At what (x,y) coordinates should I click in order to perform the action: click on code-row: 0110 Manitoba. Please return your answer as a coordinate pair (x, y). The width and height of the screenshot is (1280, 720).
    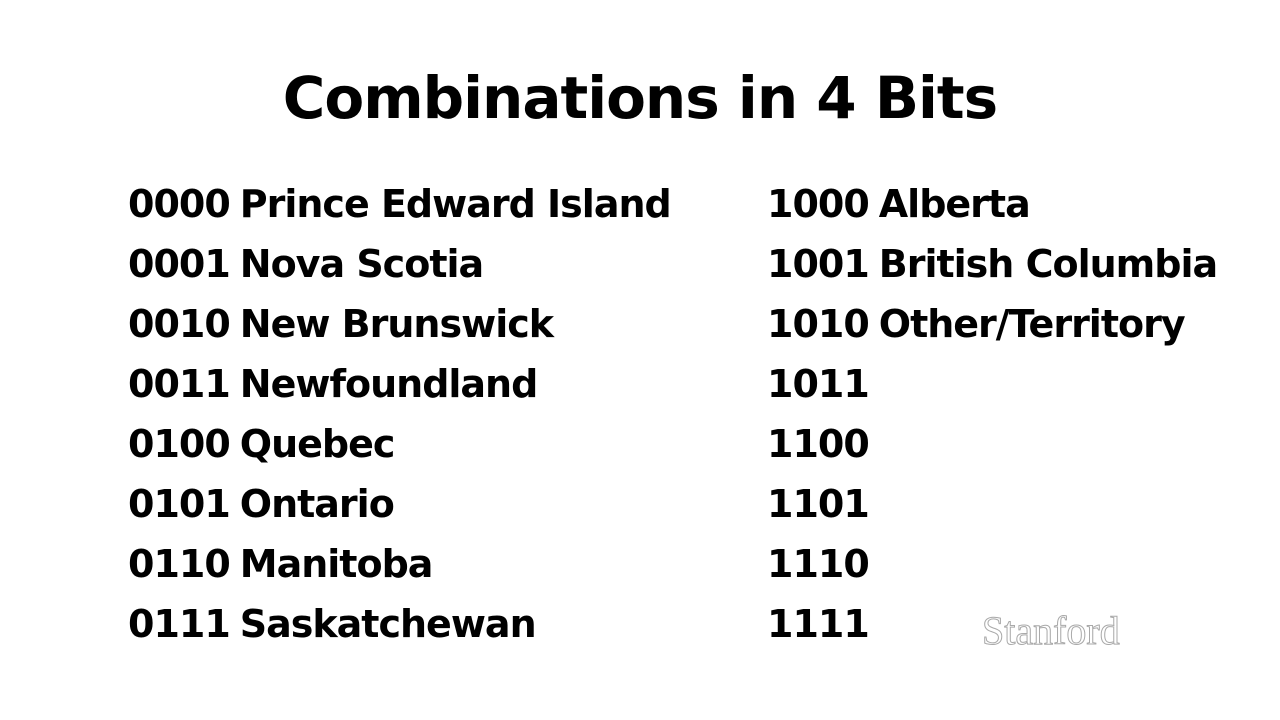
    Looking at the image, I should click on (399, 564).